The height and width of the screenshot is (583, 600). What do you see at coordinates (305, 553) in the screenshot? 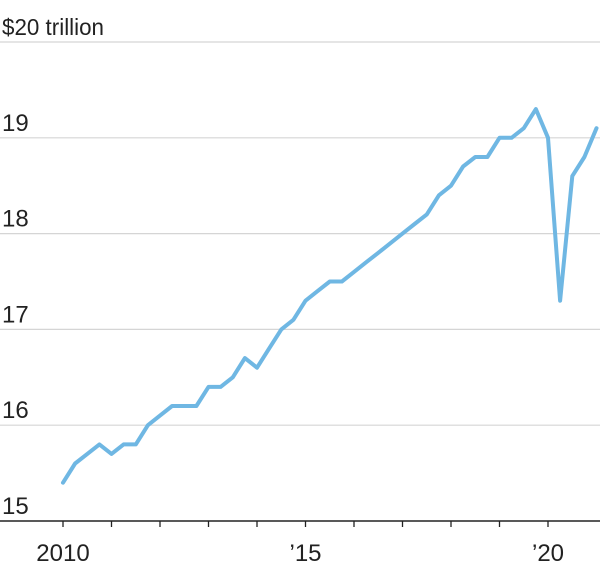
I see `x-tick-label-2015: ’15` at bounding box center [305, 553].